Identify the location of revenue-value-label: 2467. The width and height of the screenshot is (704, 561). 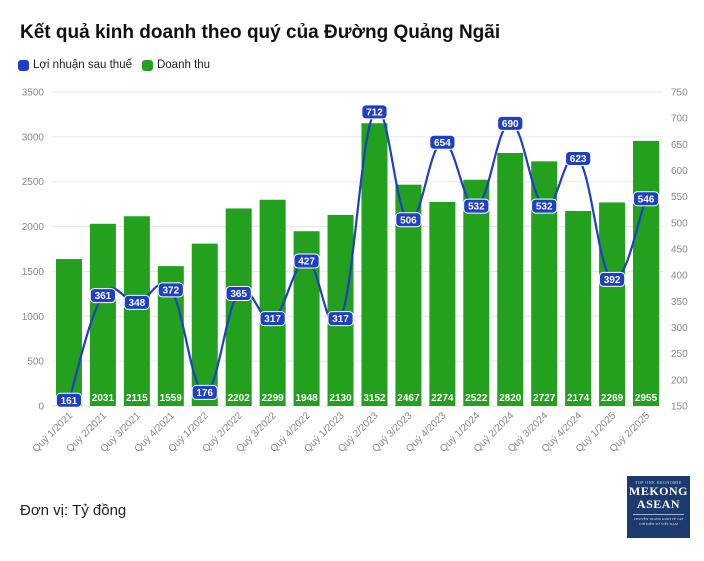
(408, 398).